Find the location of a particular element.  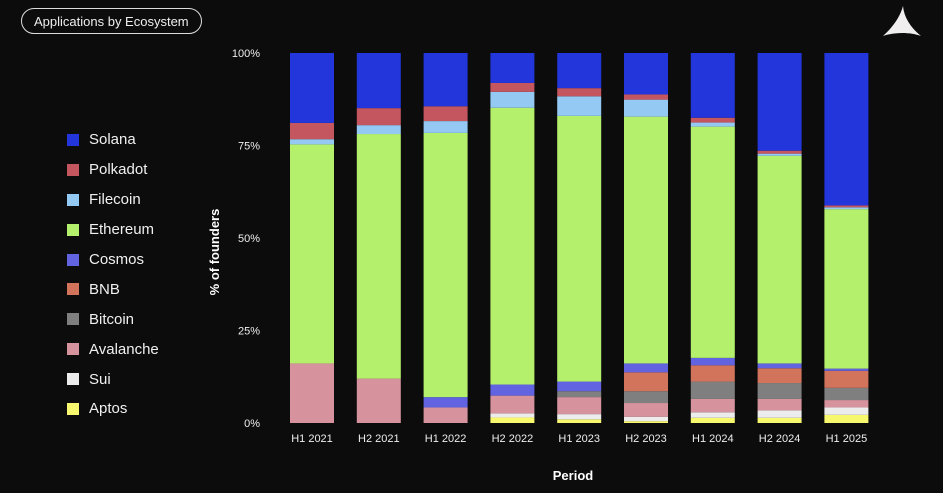

chart-title-pill: Applications by Ecosystem is located at coordinates (111, 21).